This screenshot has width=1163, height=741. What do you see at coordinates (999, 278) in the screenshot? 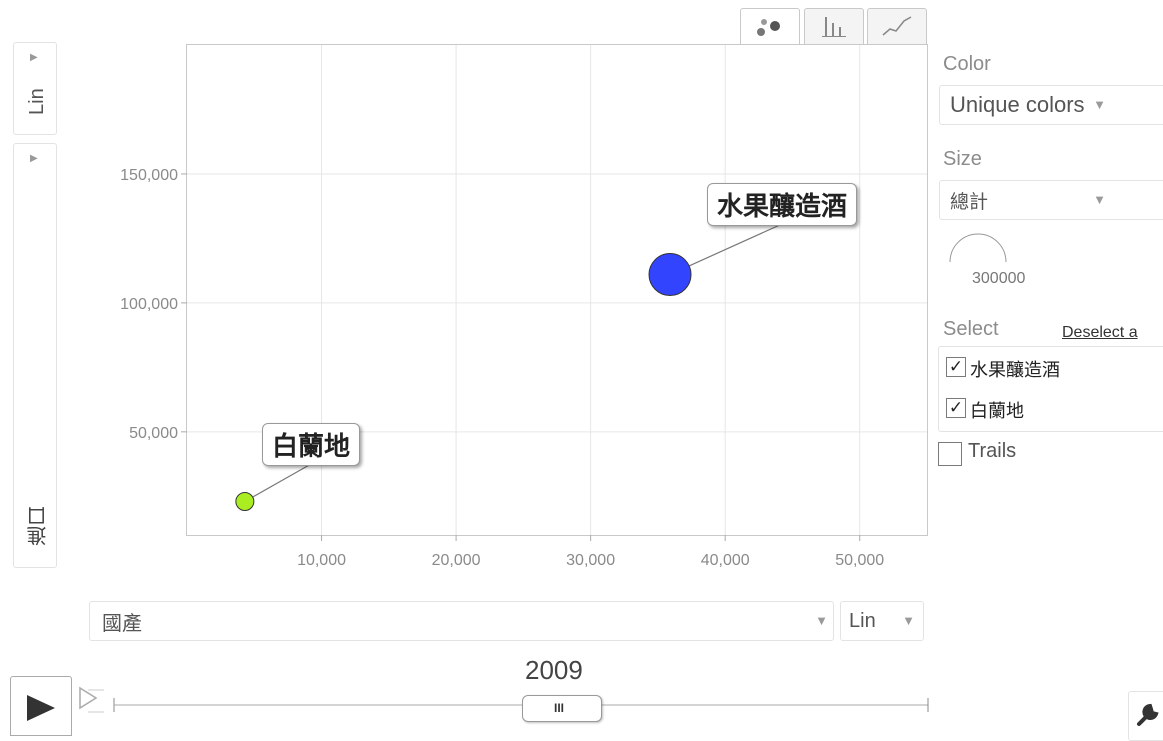
I see `size-legend-value: 300000` at bounding box center [999, 278].